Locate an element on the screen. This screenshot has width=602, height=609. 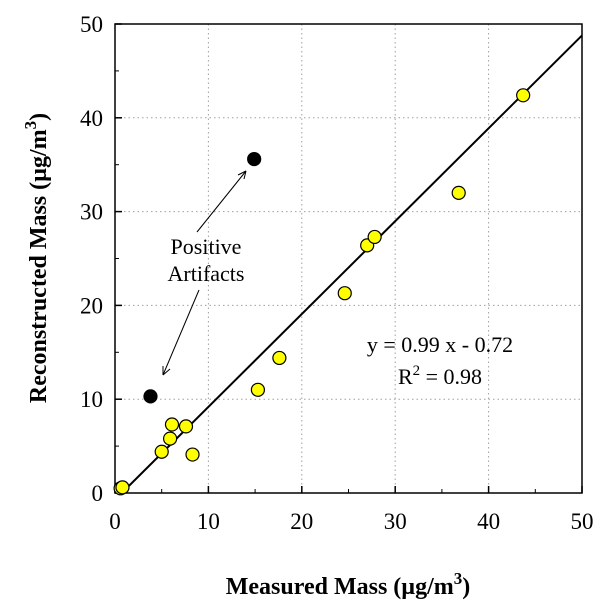
y-tick-label: 0 is located at coordinates (98, 493).